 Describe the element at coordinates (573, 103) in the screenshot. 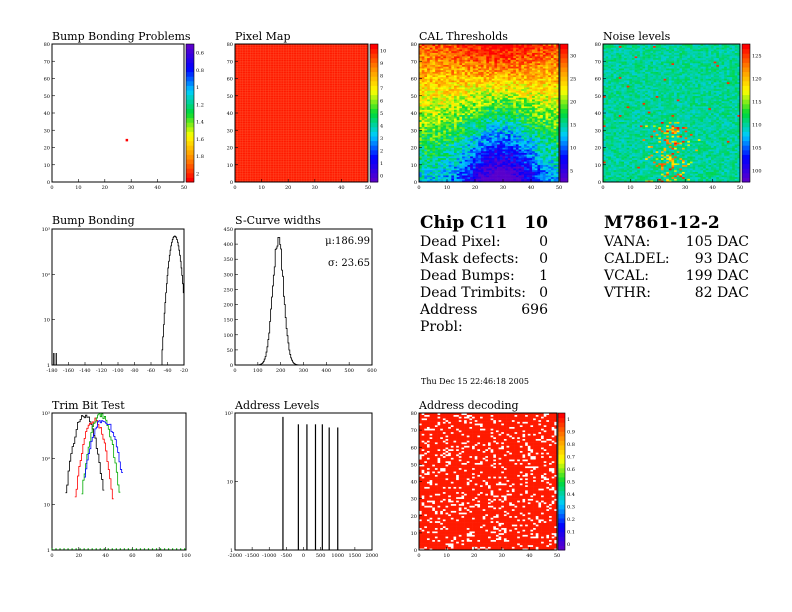

I see `colorbar-label: 20` at that location.